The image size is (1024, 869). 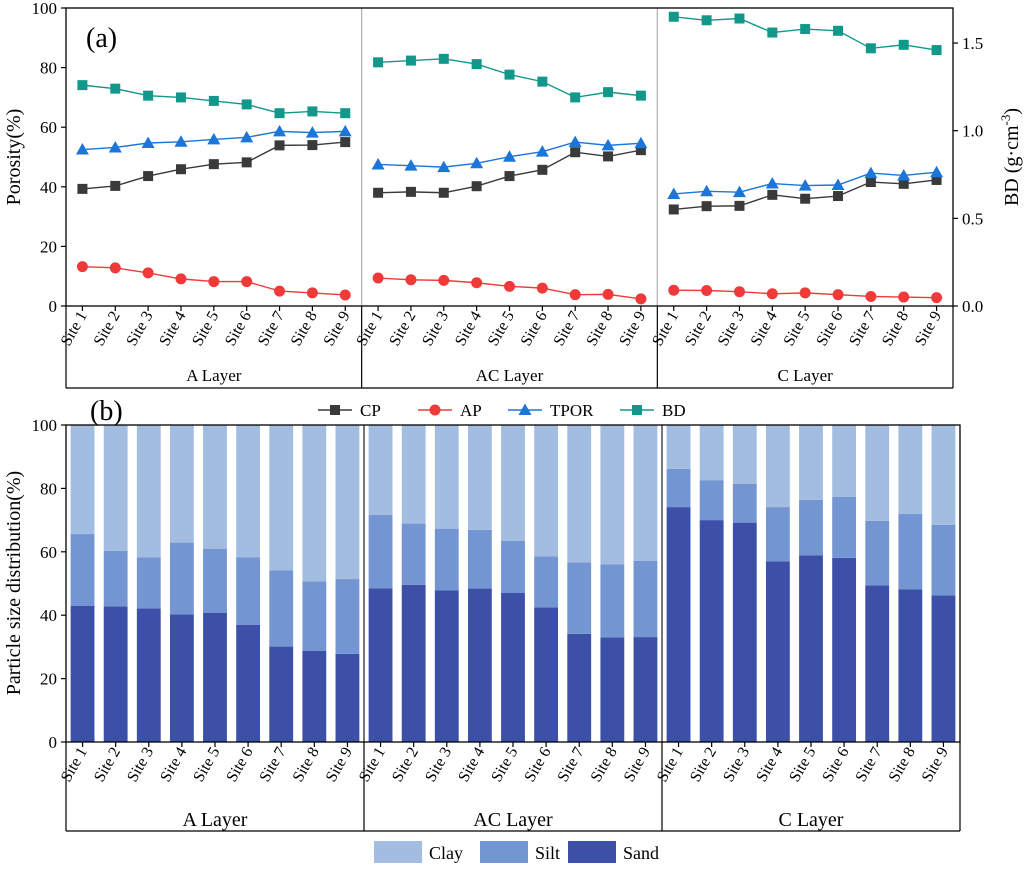 What do you see at coordinates (215, 820) in the screenshot?
I see `group-label-a-layer: A Layer` at bounding box center [215, 820].